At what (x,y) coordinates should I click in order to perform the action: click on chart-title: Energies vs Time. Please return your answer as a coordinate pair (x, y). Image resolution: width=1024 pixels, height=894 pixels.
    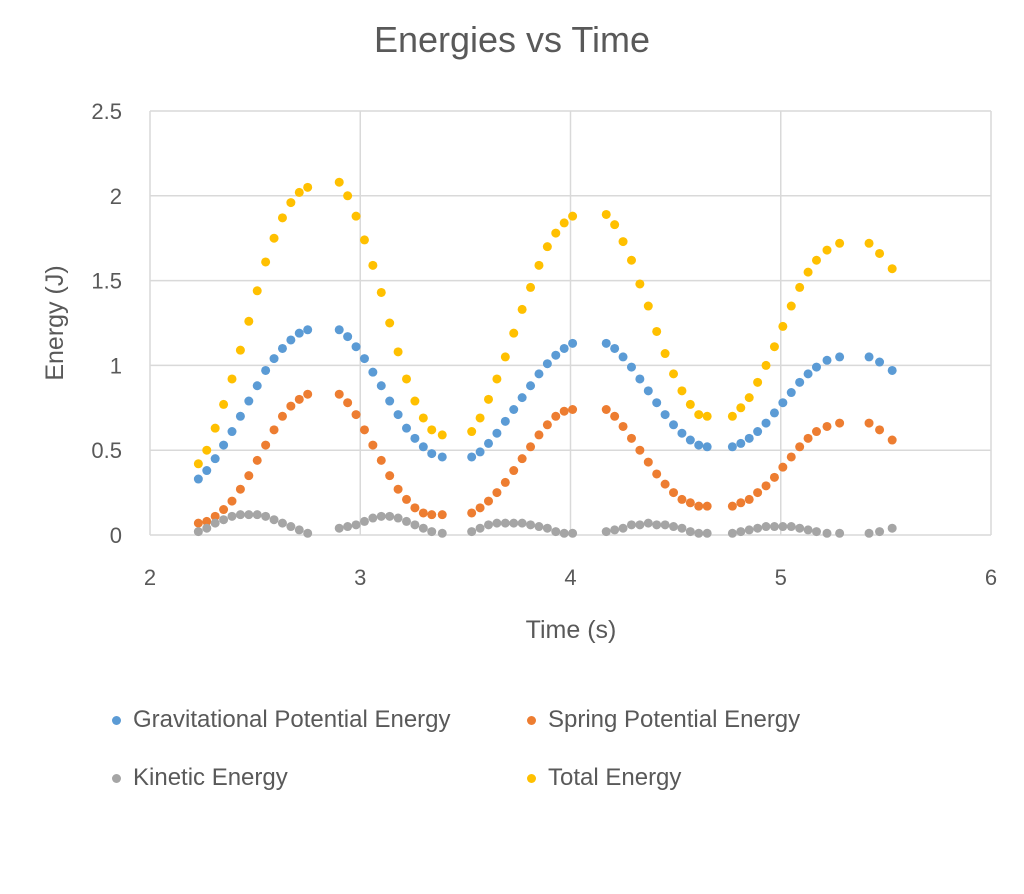
    Looking at the image, I should click on (512, 39).